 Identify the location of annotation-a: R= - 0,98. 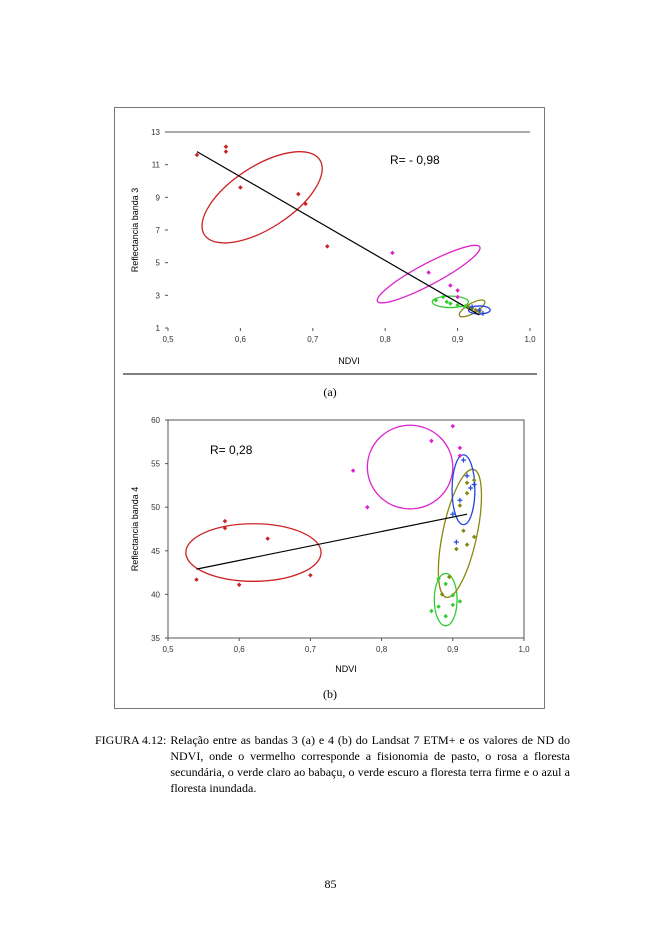
(415, 160).